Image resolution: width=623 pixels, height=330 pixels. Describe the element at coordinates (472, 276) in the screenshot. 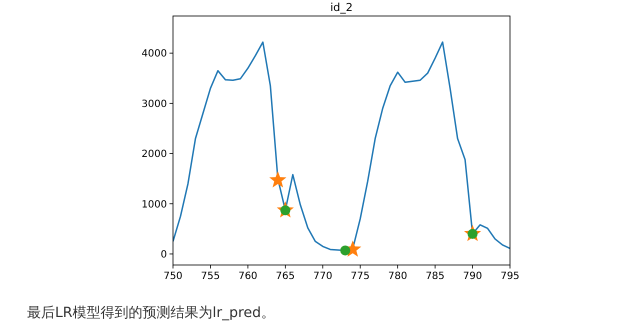

I see `x-tick-label: 790` at that location.